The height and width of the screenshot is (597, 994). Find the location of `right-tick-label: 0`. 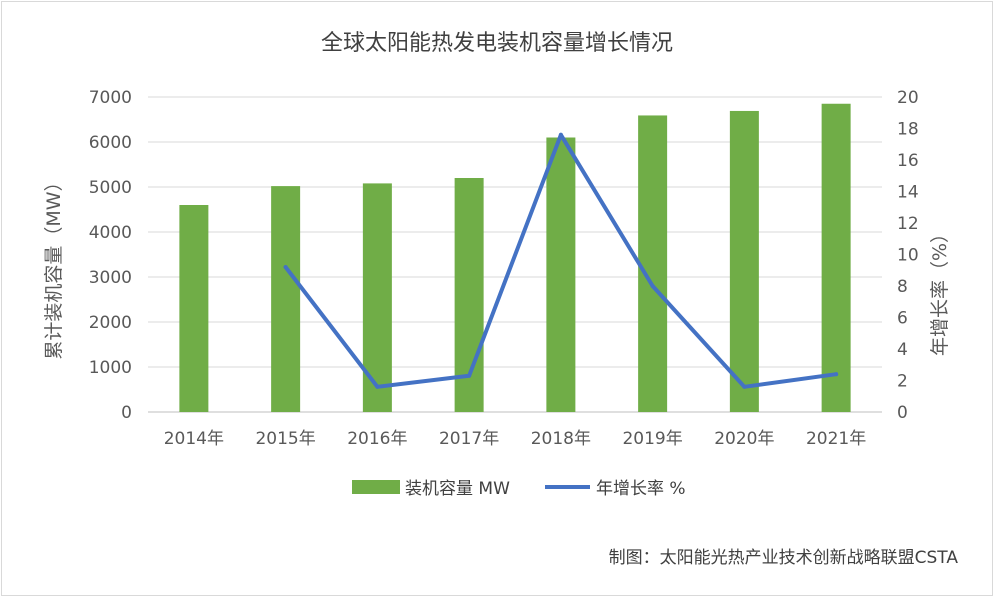

right-tick-label: 0 is located at coordinates (902, 413).